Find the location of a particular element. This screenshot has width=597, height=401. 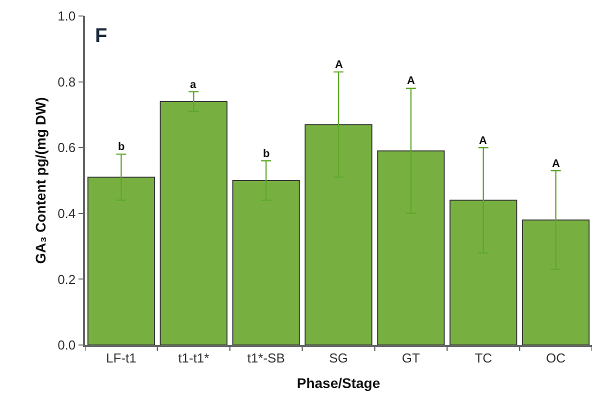

y-tick-label: 1.0 is located at coordinates (67, 16).